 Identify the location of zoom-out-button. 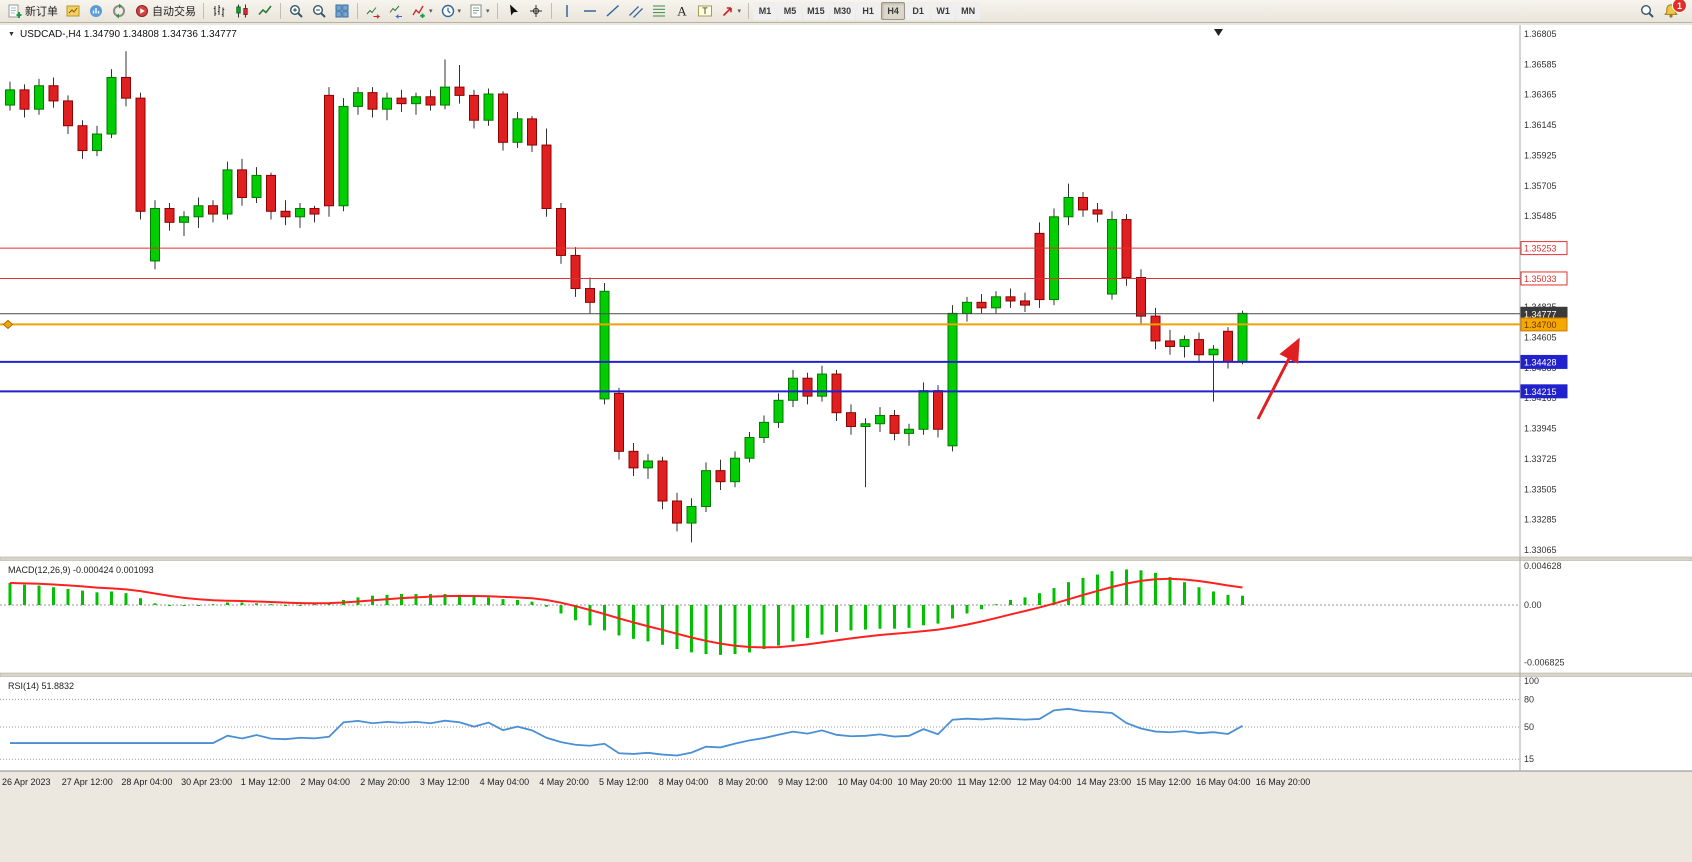
(319, 11).